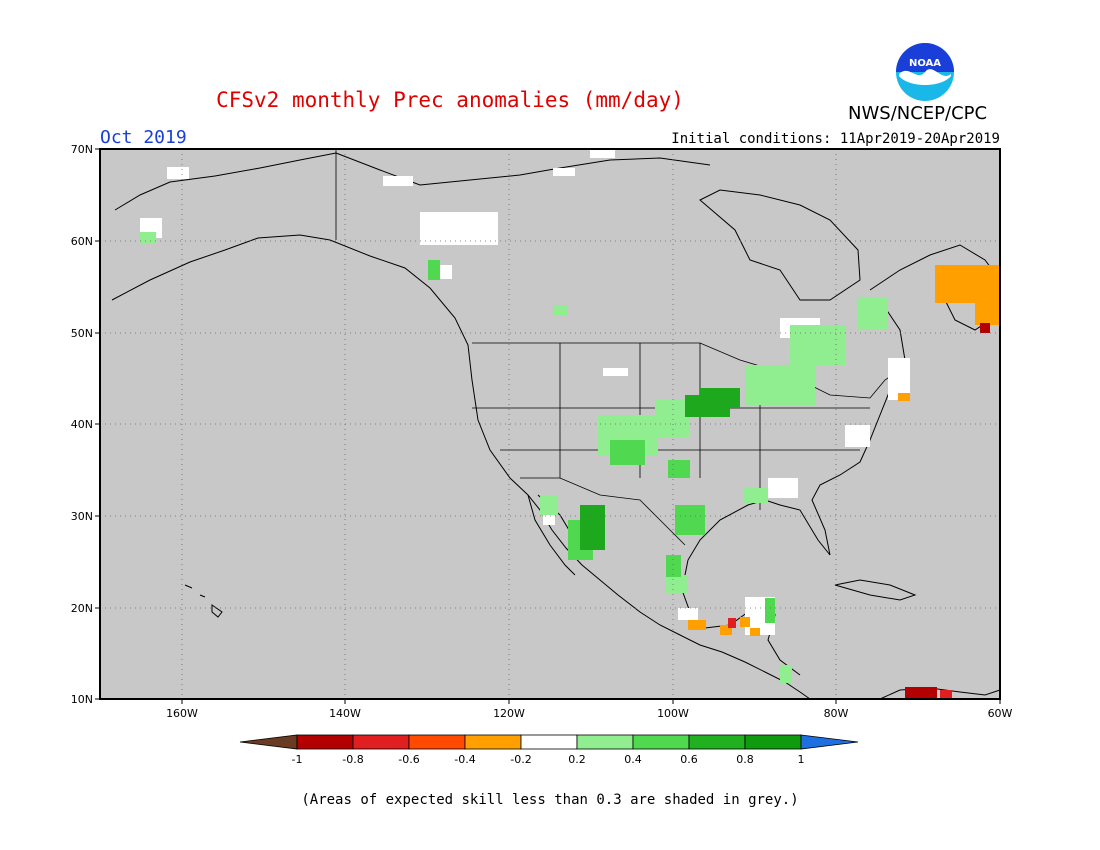 The width and height of the screenshot is (1100, 850). What do you see at coordinates (268, 742) in the screenshot?
I see `colorbar-arrow-low` at bounding box center [268, 742].